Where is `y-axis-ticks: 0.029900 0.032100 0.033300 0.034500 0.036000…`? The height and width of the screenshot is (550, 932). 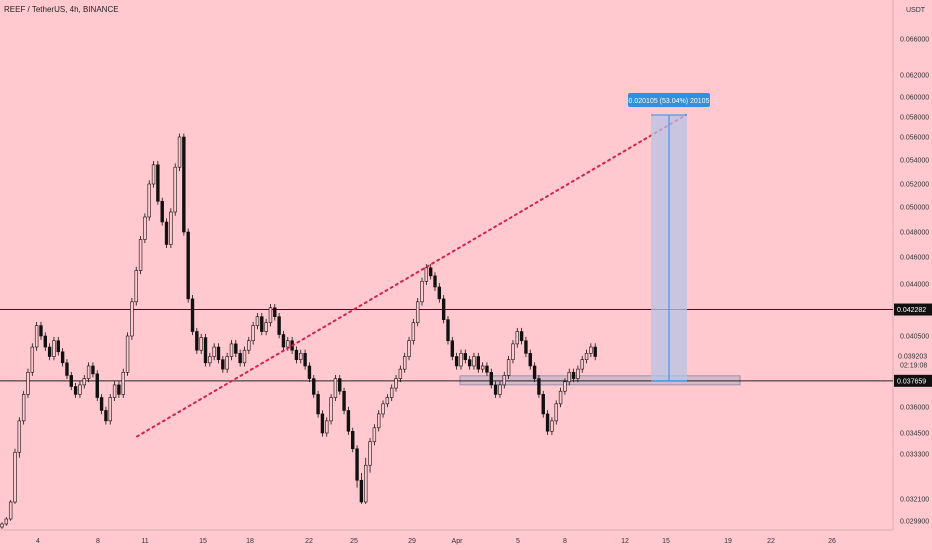
y-axis-ticks: 0.029900 0.032100 0.033300 0.034500 0.036000… is located at coordinates (914, 281).